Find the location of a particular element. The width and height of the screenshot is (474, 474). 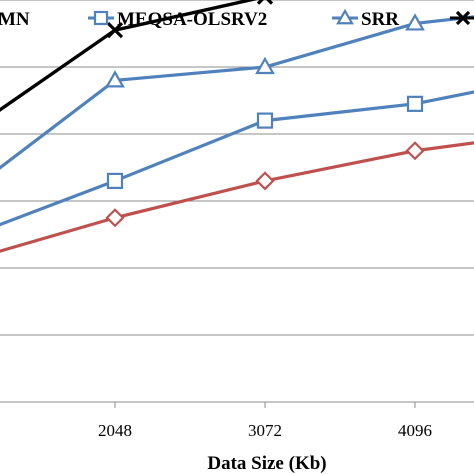

series-x is located at coordinates (137, 56).